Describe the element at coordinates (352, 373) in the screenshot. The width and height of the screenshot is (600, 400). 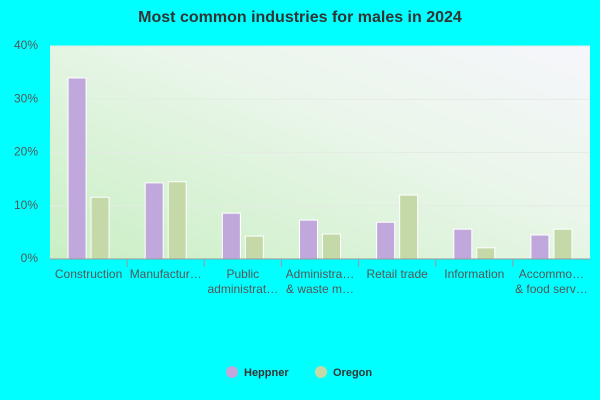
I see `legend-label: Oregon` at that location.